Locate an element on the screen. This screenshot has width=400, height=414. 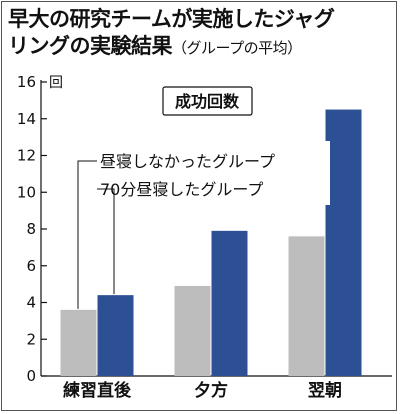
y-tick-label: 8 is located at coordinates (31, 229).